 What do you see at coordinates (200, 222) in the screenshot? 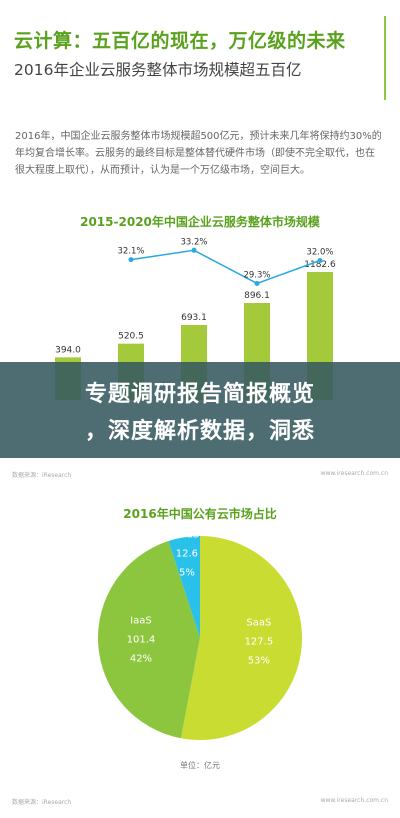
I see `chart1-title: 2015-2020年中国企业云服务整体市场规模` at bounding box center [200, 222].